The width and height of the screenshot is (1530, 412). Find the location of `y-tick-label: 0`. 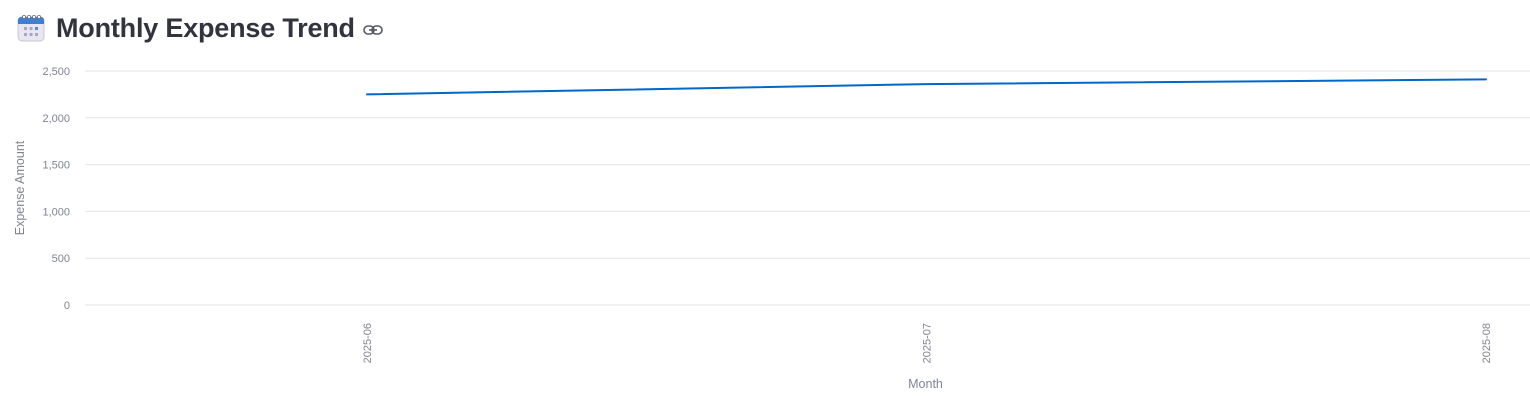

y-tick-label: 0 is located at coordinates (67, 306).